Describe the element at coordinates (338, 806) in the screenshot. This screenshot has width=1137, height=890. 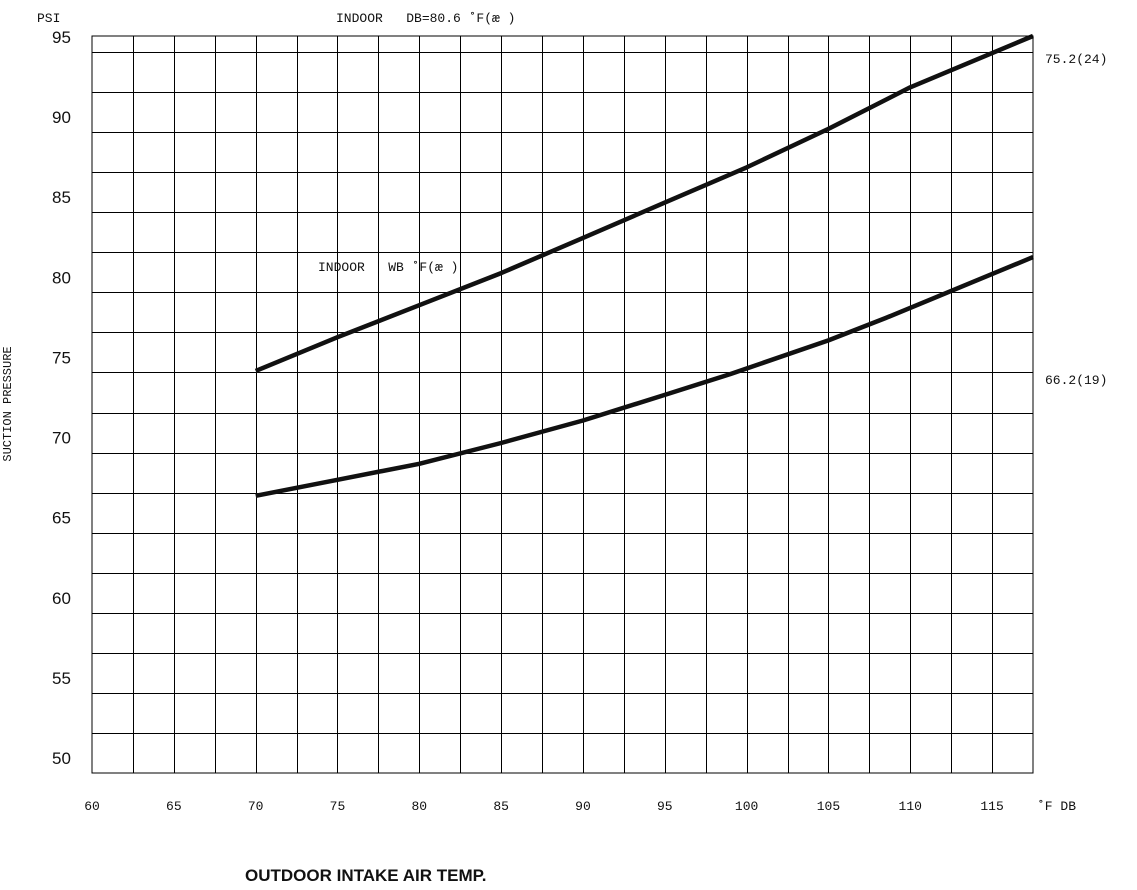
I see `x-tick-label: 75` at that location.